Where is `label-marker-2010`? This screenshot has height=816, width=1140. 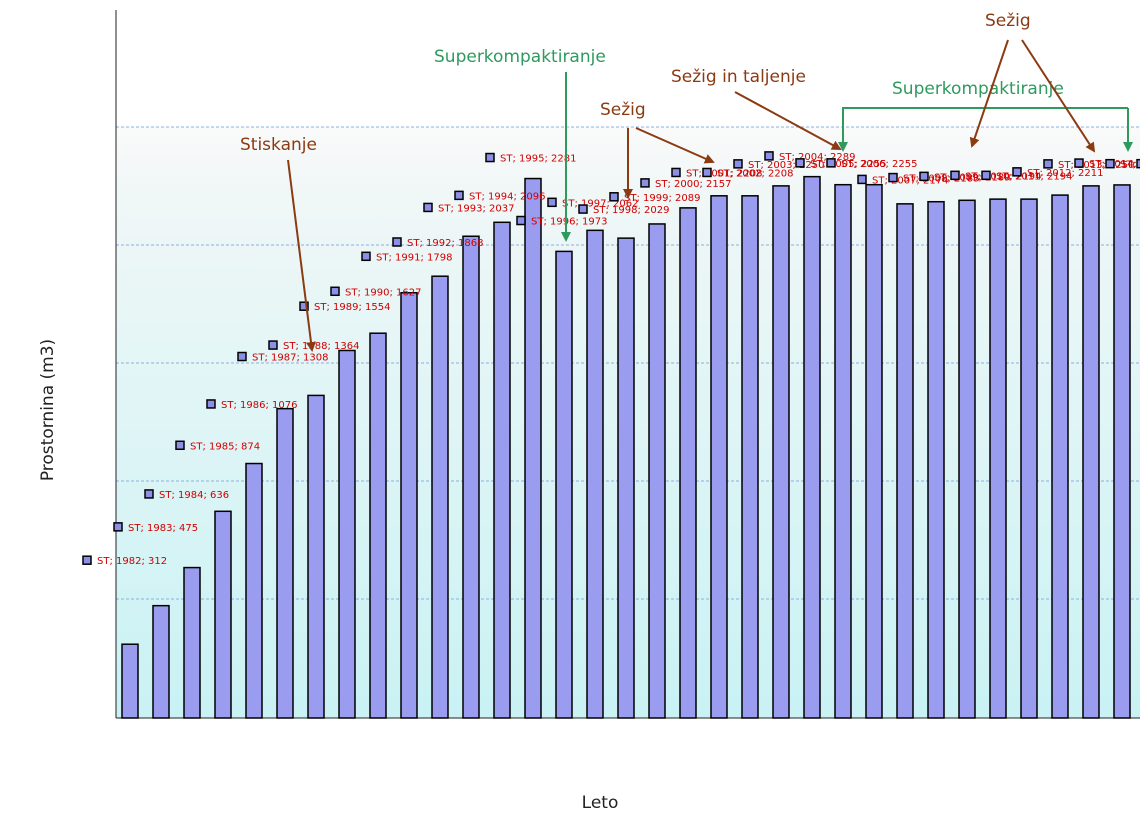 label-marker-2010 is located at coordinates (955, 175).